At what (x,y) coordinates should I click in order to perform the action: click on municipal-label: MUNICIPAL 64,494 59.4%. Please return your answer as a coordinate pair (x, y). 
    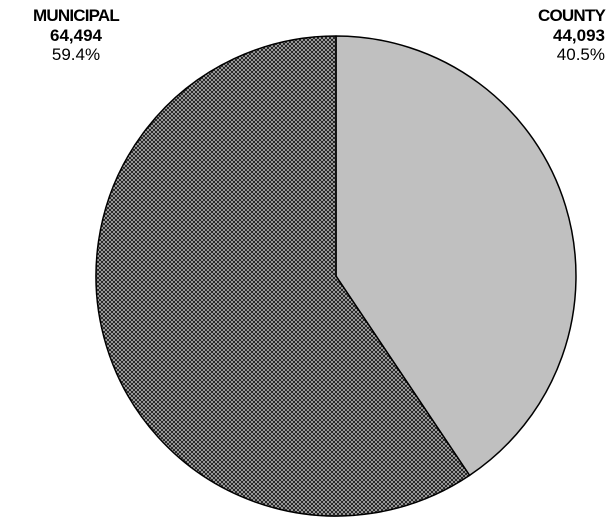
    Looking at the image, I should click on (76, 35).